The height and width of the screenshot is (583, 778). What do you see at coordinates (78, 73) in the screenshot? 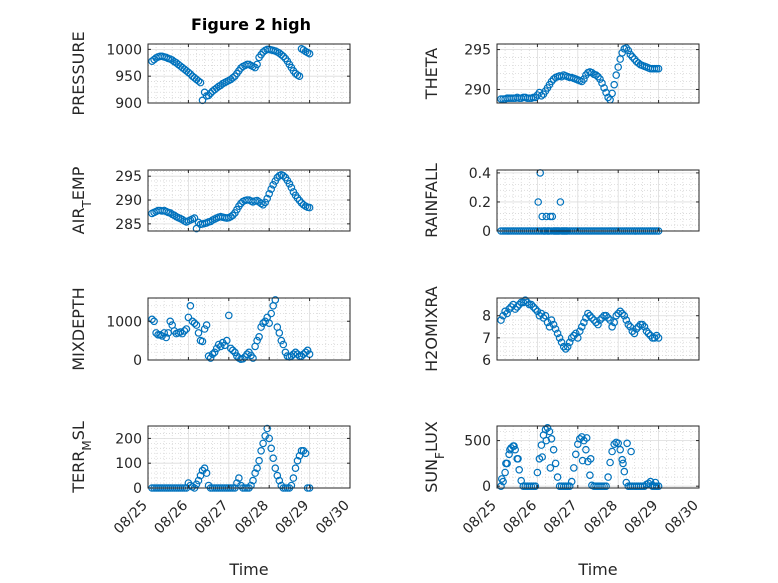
I see `y-axis-label: PRESSURE` at bounding box center [78, 73].